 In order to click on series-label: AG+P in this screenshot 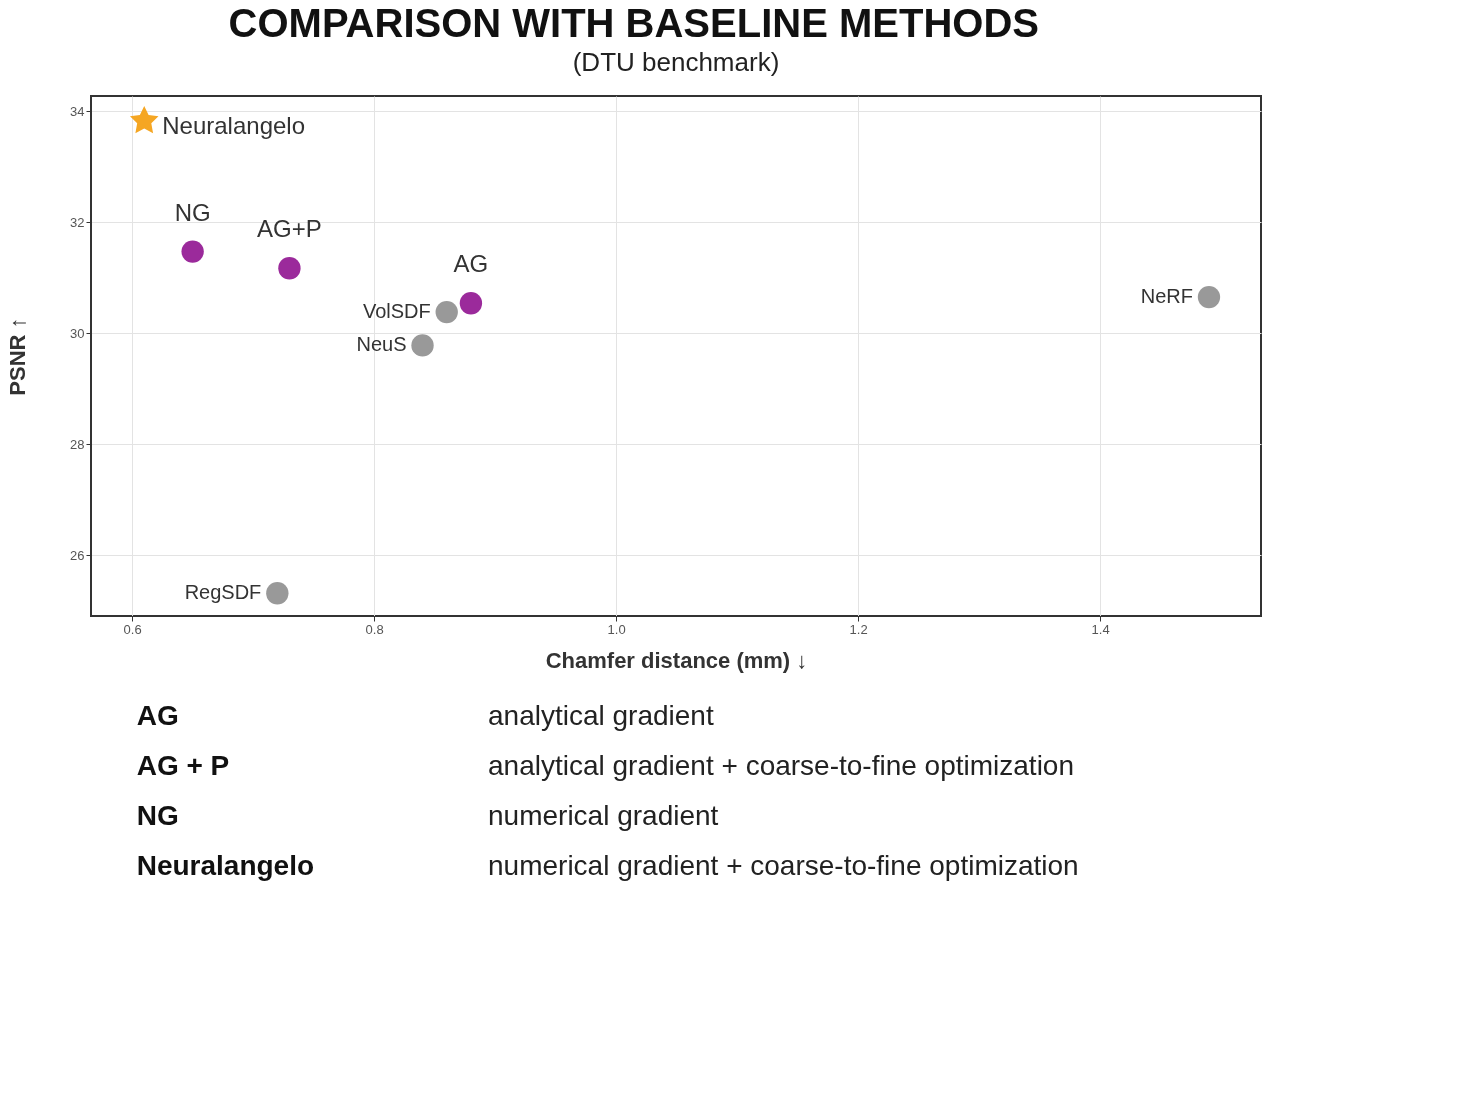, I will do `click(289, 229)`.